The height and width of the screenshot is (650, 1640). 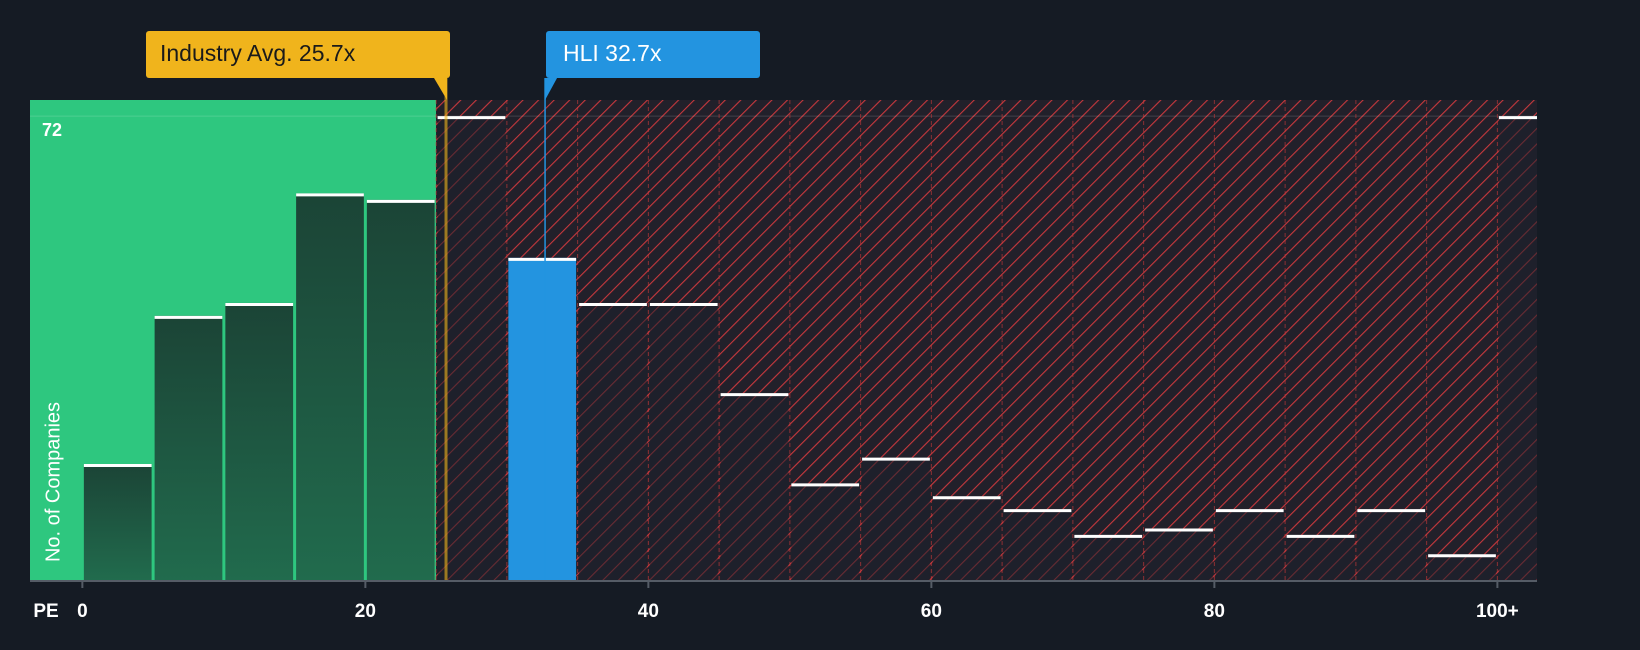 What do you see at coordinates (1214, 611) in the screenshot?
I see `x-tick-label: 80` at bounding box center [1214, 611].